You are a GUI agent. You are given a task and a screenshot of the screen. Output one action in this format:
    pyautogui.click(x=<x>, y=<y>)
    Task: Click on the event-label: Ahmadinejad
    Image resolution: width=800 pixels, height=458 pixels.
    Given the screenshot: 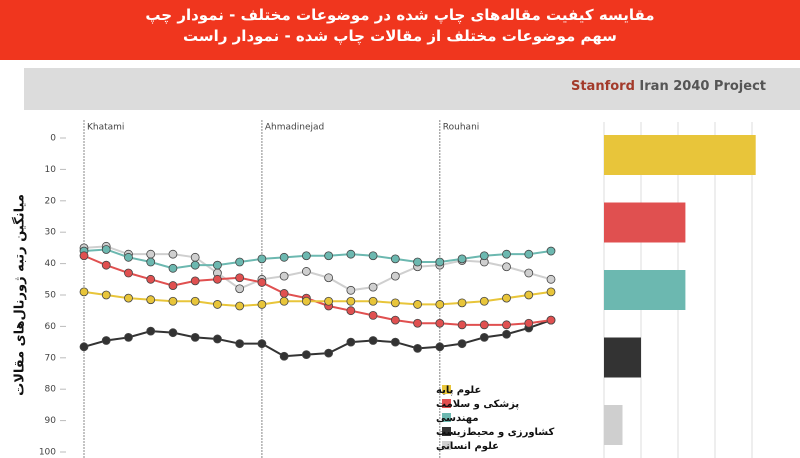 What is the action you would take?
    pyautogui.click(x=294, y=128)
    